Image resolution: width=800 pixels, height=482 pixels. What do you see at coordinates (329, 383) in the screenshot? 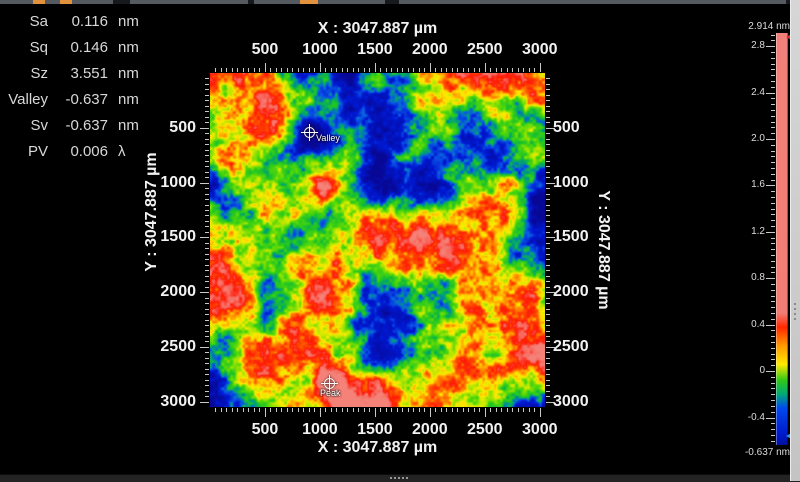
I see `peak-marker-icon` at bounding box center [329, 383].